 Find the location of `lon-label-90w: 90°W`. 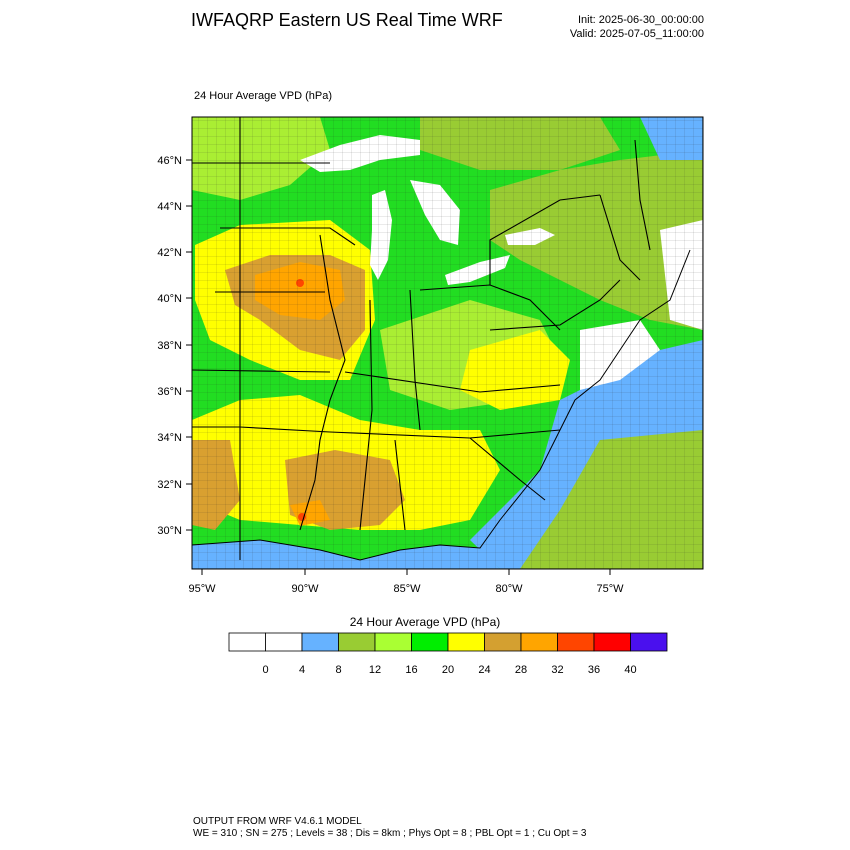

lon-label-90w: 90°W is located at coordinates (305, 589).